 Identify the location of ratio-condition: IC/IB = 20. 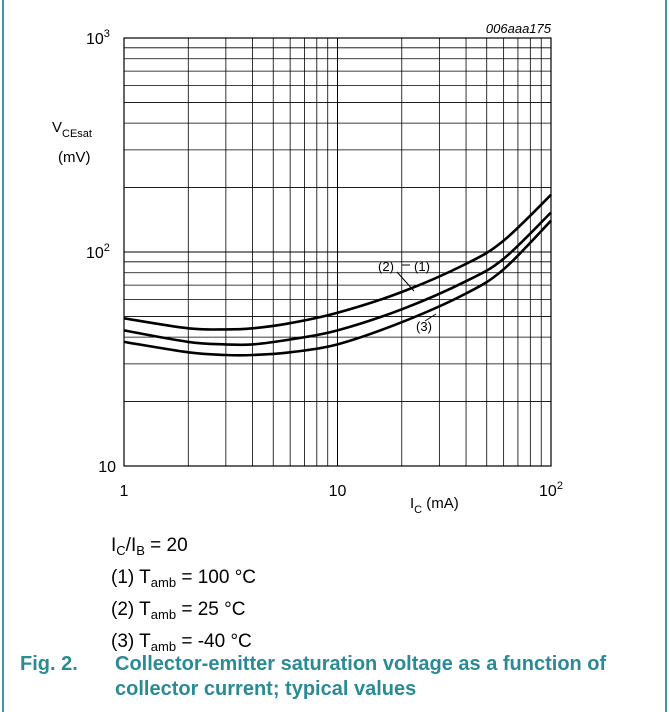
(149, 546).